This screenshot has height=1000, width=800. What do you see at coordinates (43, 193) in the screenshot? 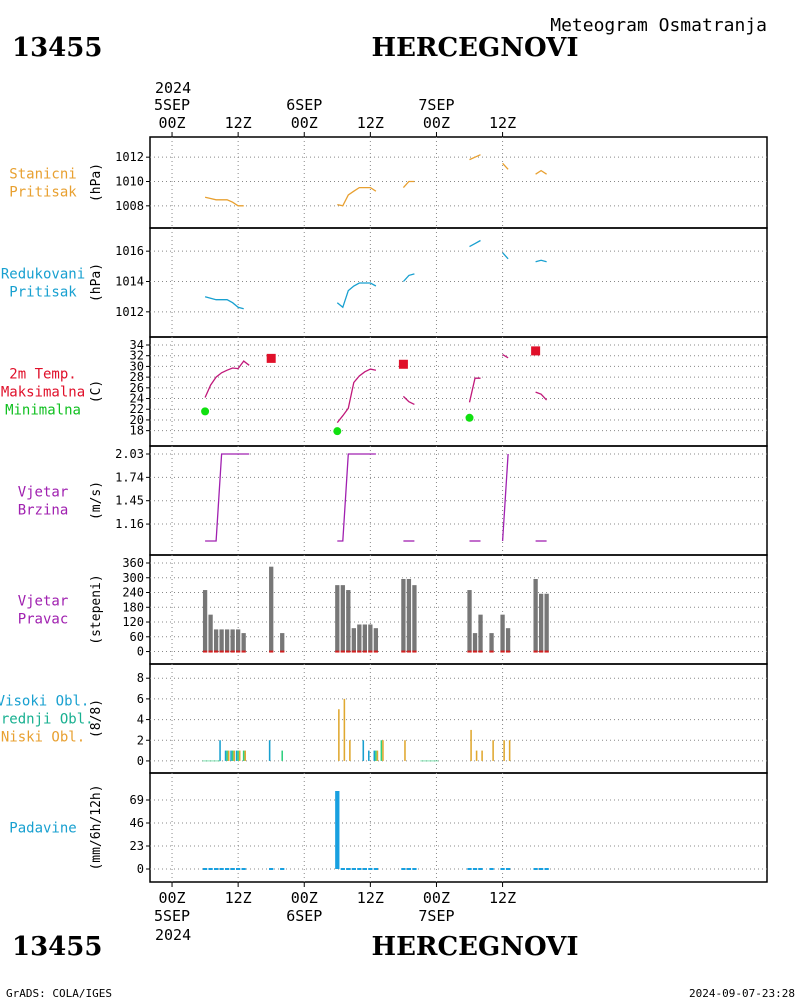
I see `panel-label: Pritisak` at bounding box center [43, 193].